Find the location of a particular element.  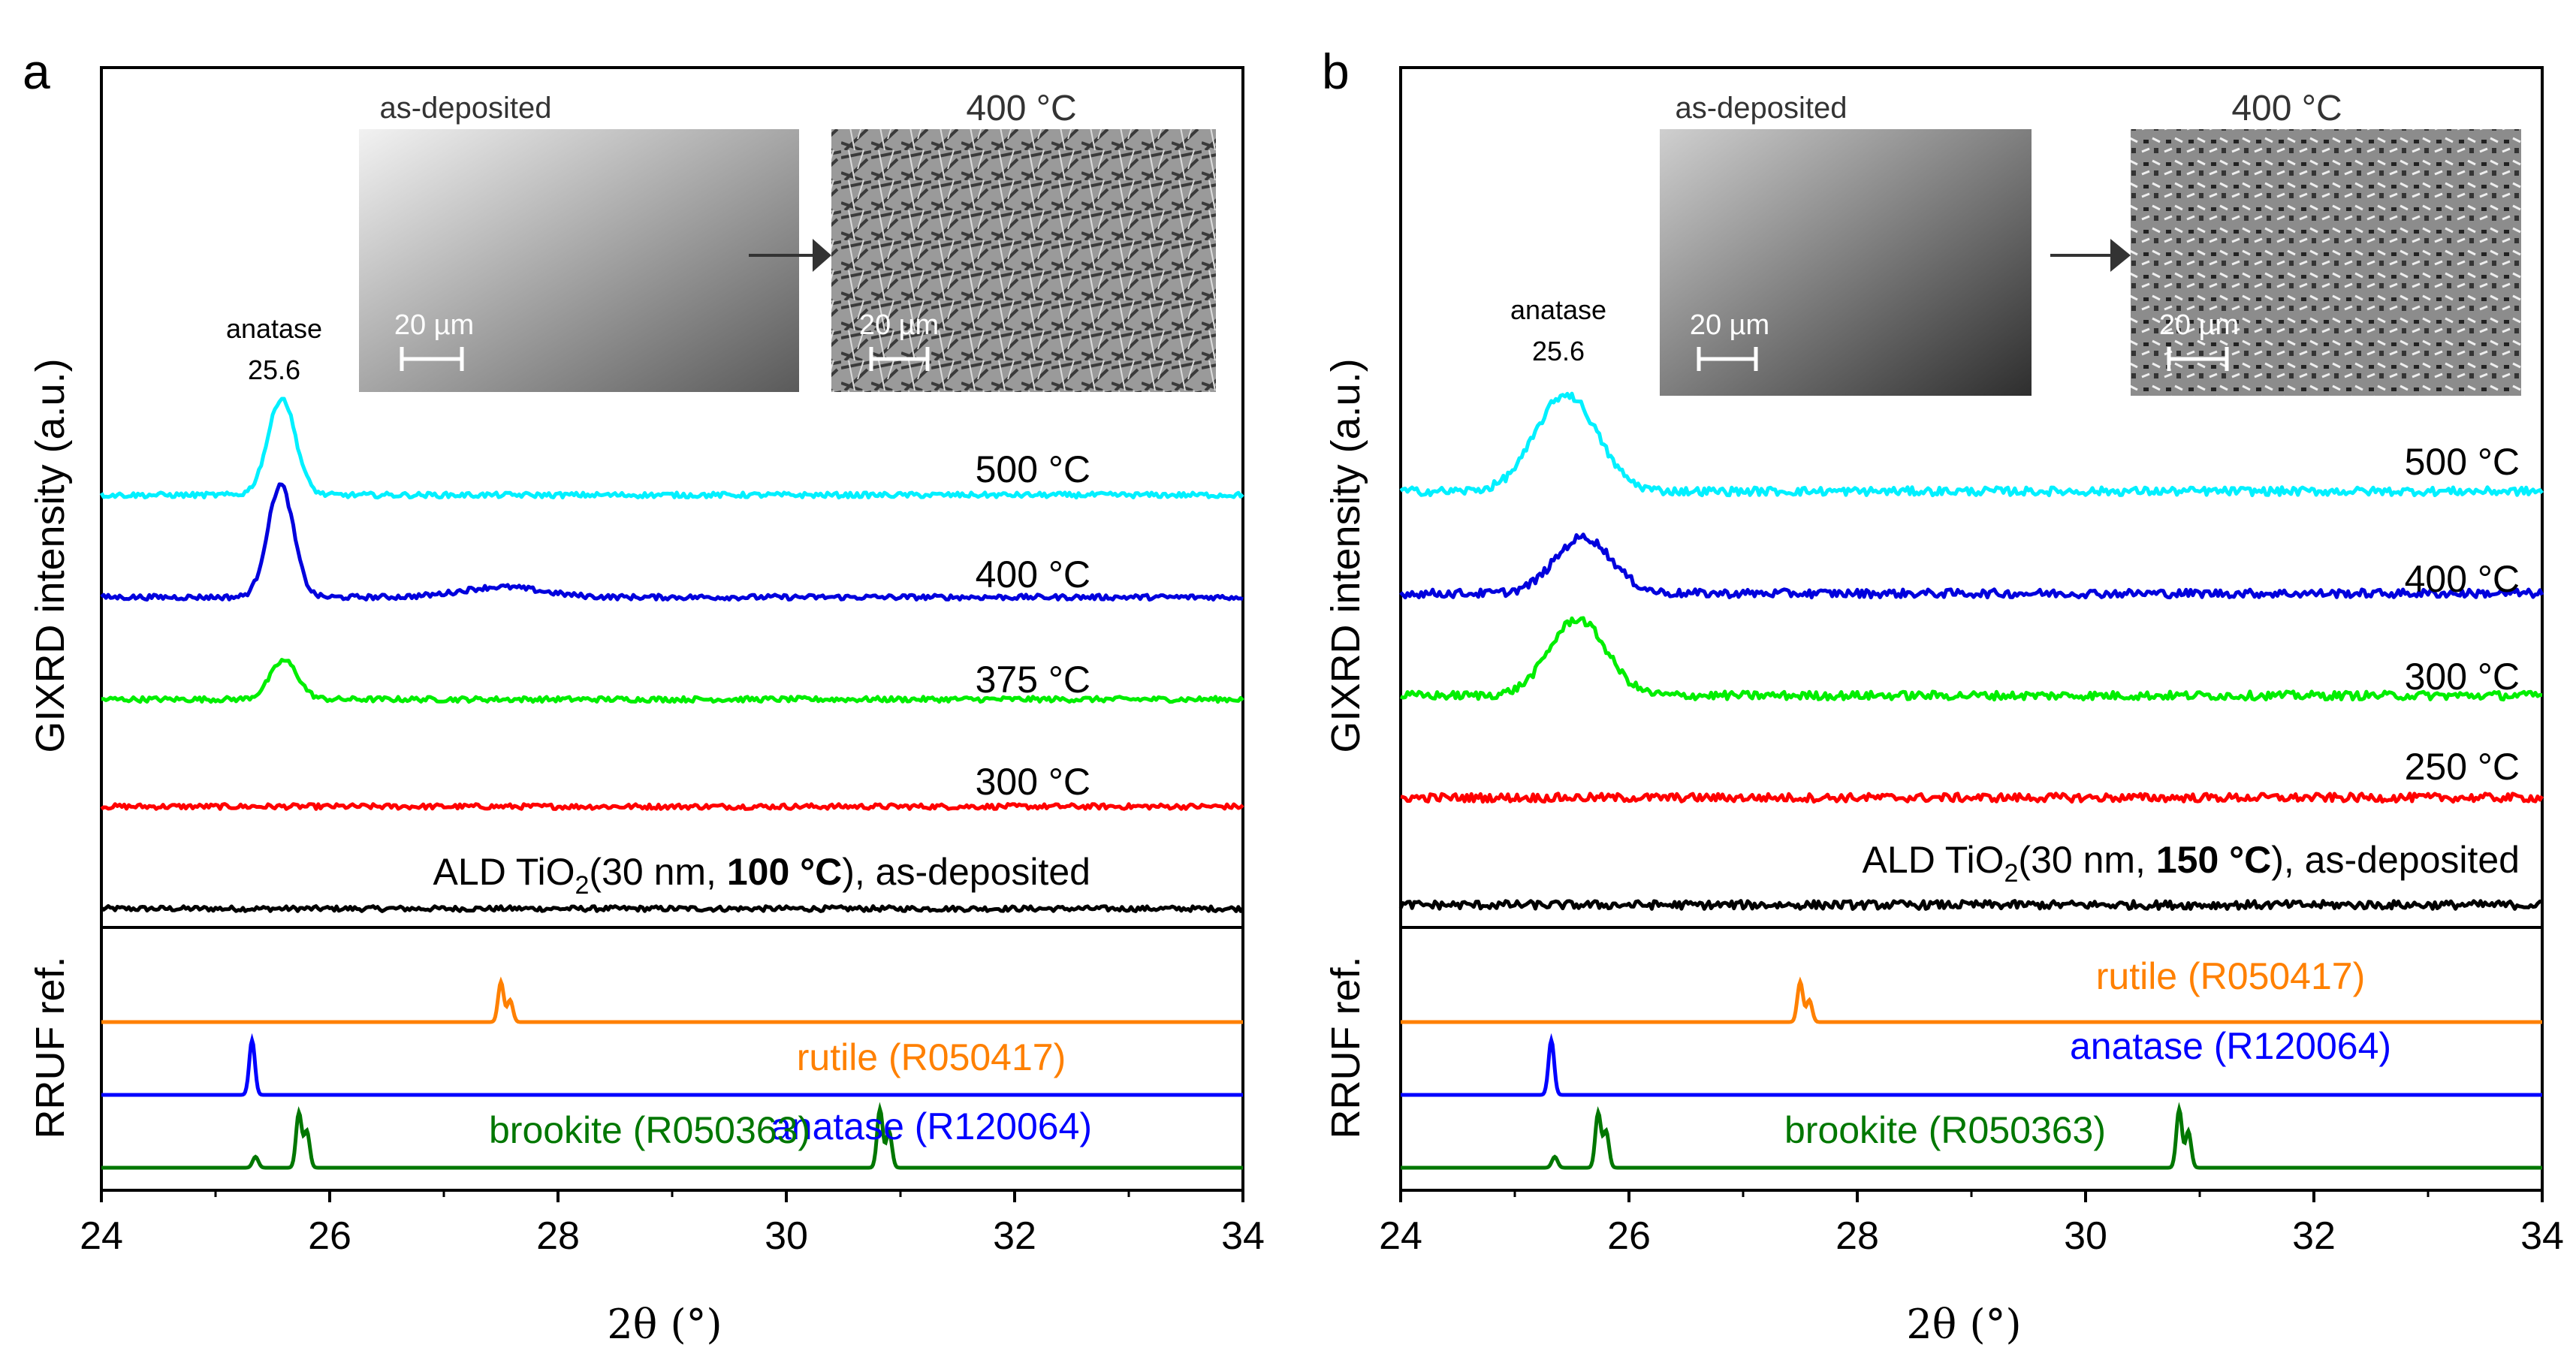

reference-line-a-anatase is located at coordinates (672, 1065).